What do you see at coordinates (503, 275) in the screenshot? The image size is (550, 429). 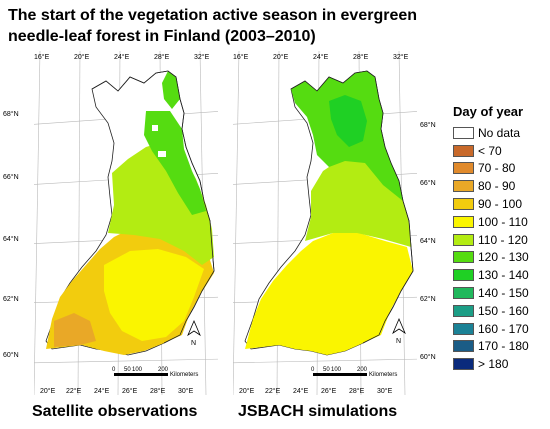 I see `legend-label: 130 - 140` at bounding box center [503, 275].